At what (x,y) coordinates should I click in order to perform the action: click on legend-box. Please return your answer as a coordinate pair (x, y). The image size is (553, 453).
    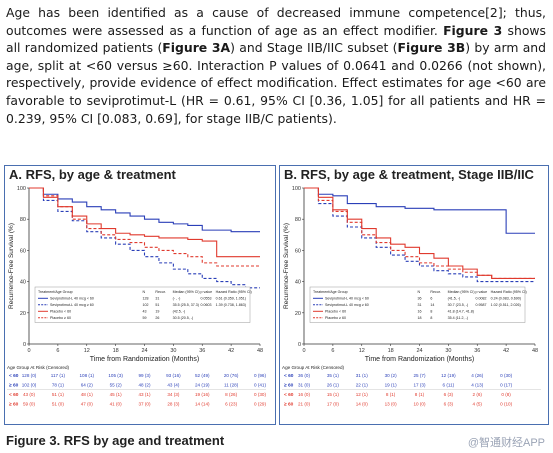
    Looking at the image, I should click on (417, 304).